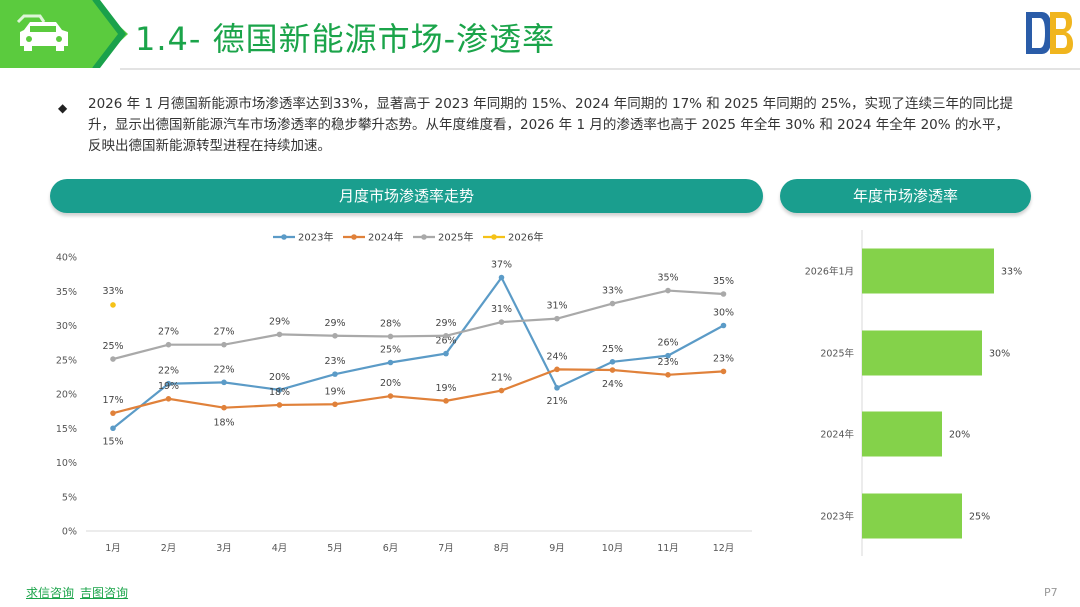 This screenshot has width=1080, height=607. Describe the element at coordinates (905, 196) in the screenshot. I see `annual-chart-title: 年度市场渗透率` at that location.